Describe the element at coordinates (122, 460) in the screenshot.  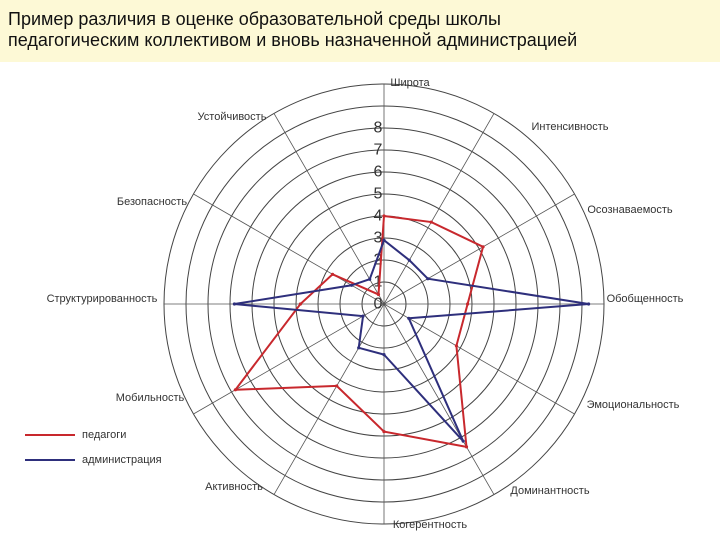
I see `legend-label: администрация` at that location.